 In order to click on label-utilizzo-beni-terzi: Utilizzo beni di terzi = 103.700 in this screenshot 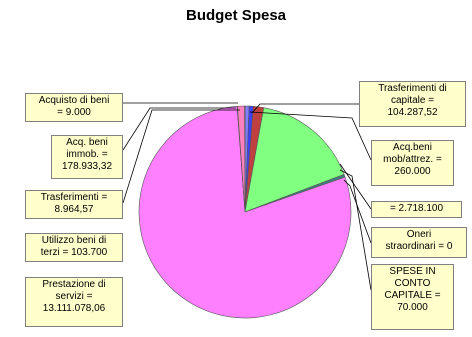, I will do `click(74, 247)`.